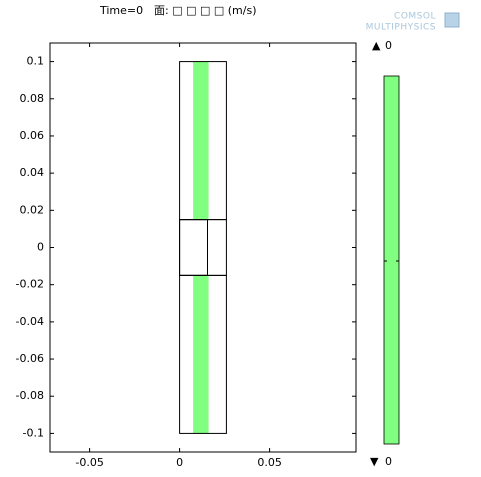 The image size is (481, 477). I want to click on logo-text: COMSOL, so click(415, 17).